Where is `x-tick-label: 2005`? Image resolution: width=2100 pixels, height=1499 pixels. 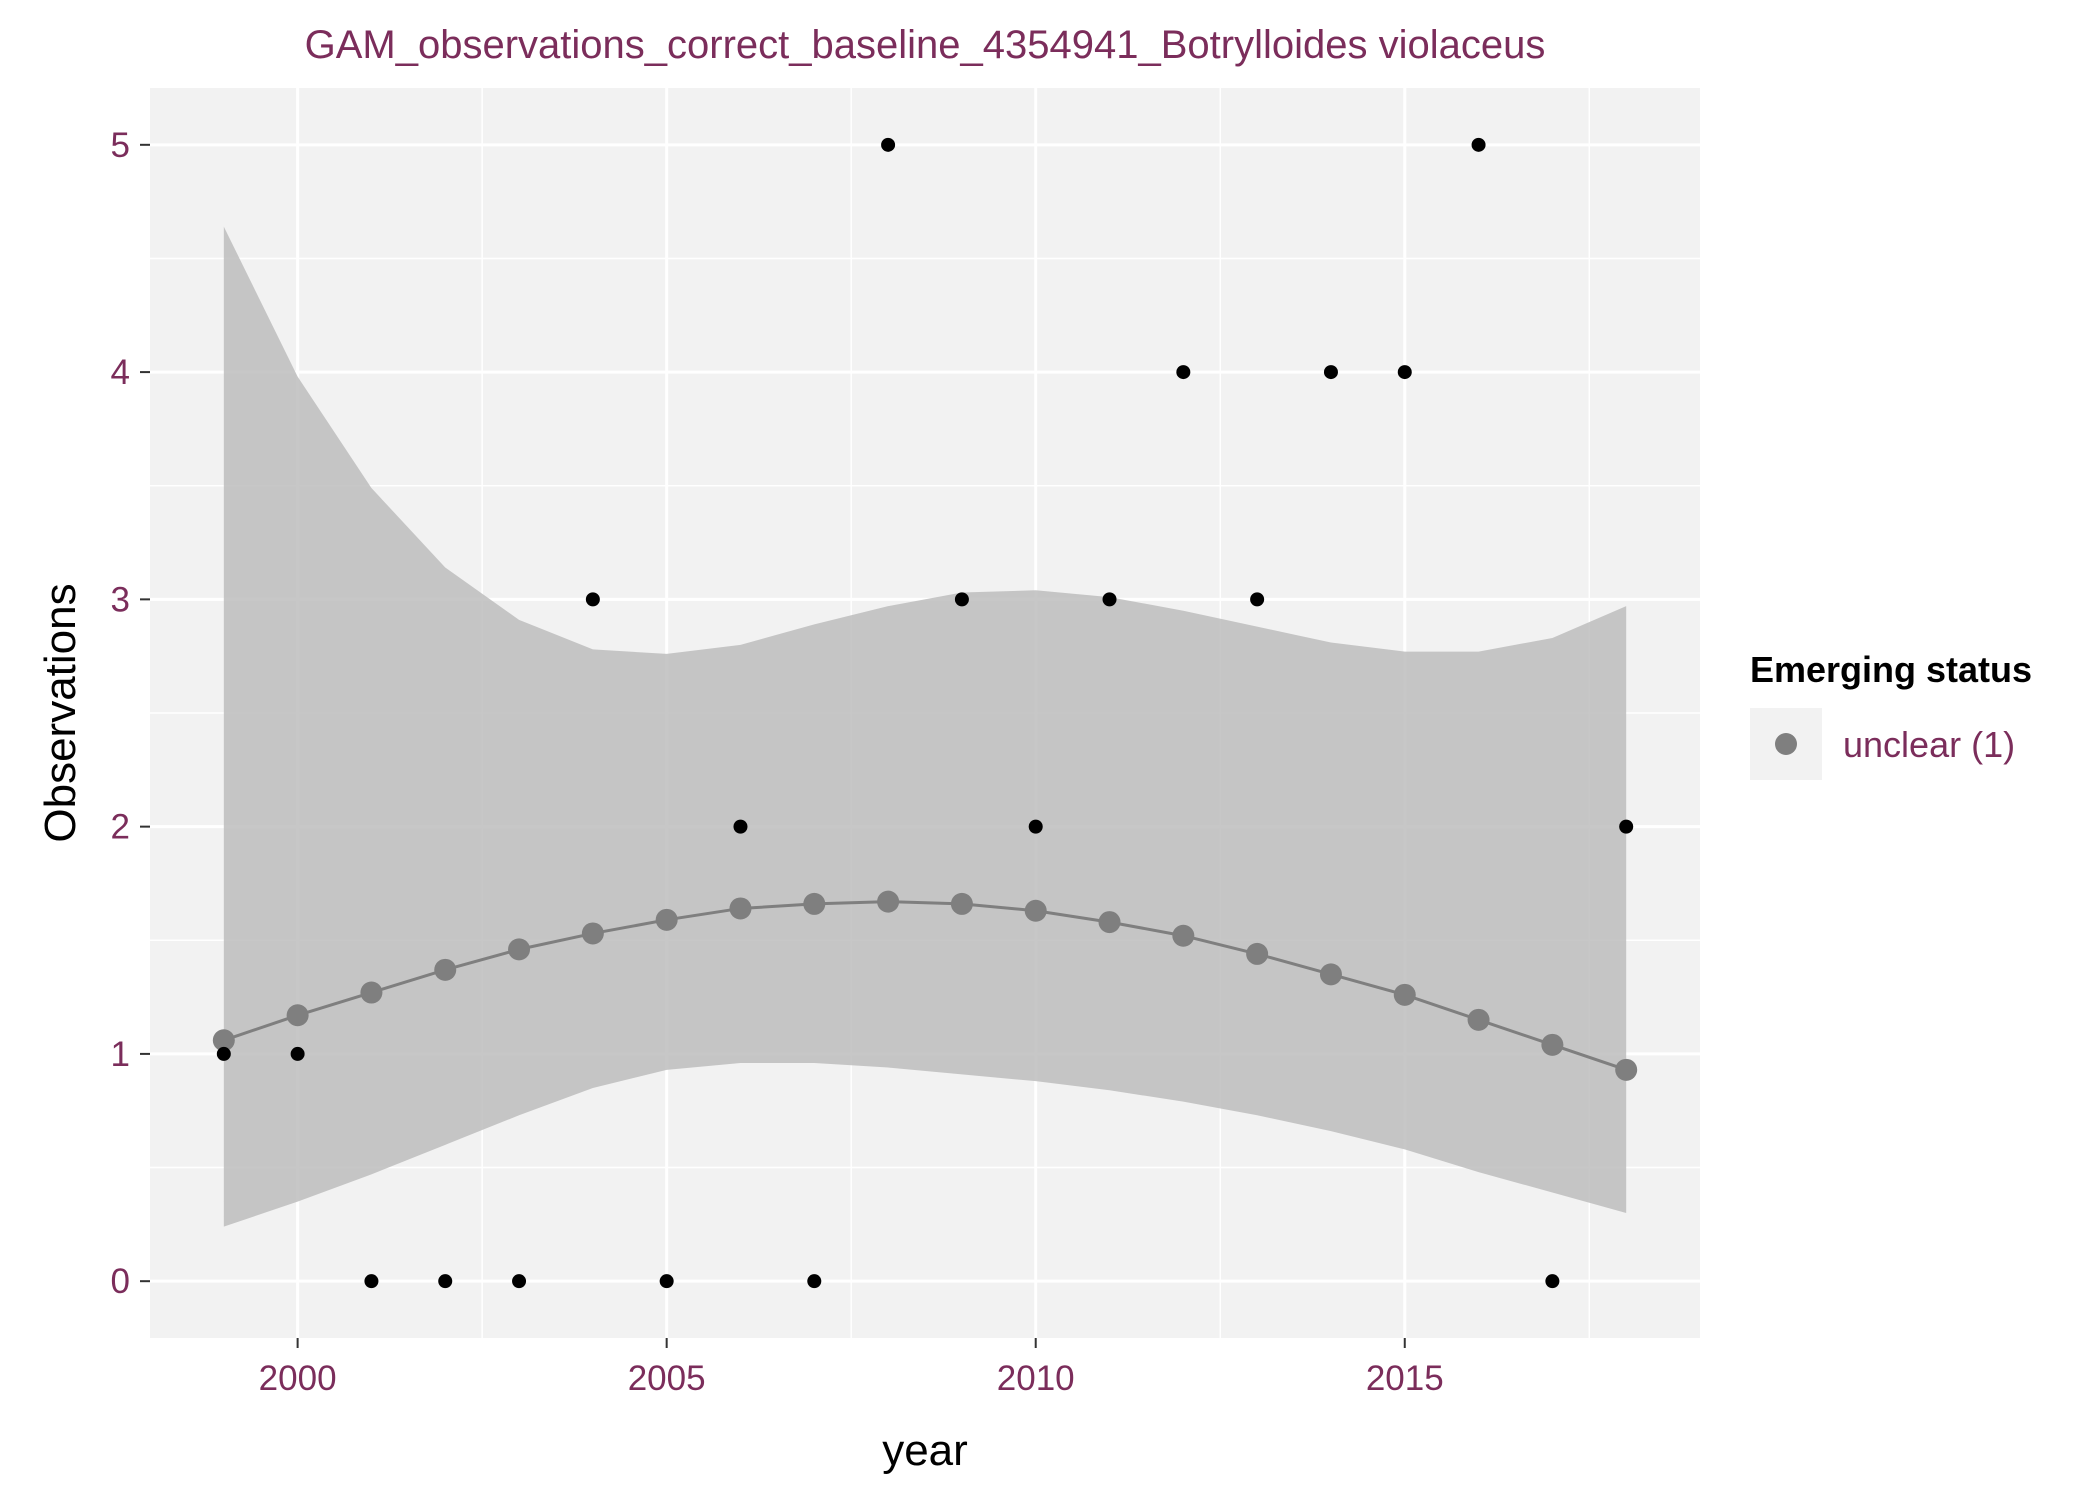 x-tick-label: 2005 is located at coordinates (667, 1378).